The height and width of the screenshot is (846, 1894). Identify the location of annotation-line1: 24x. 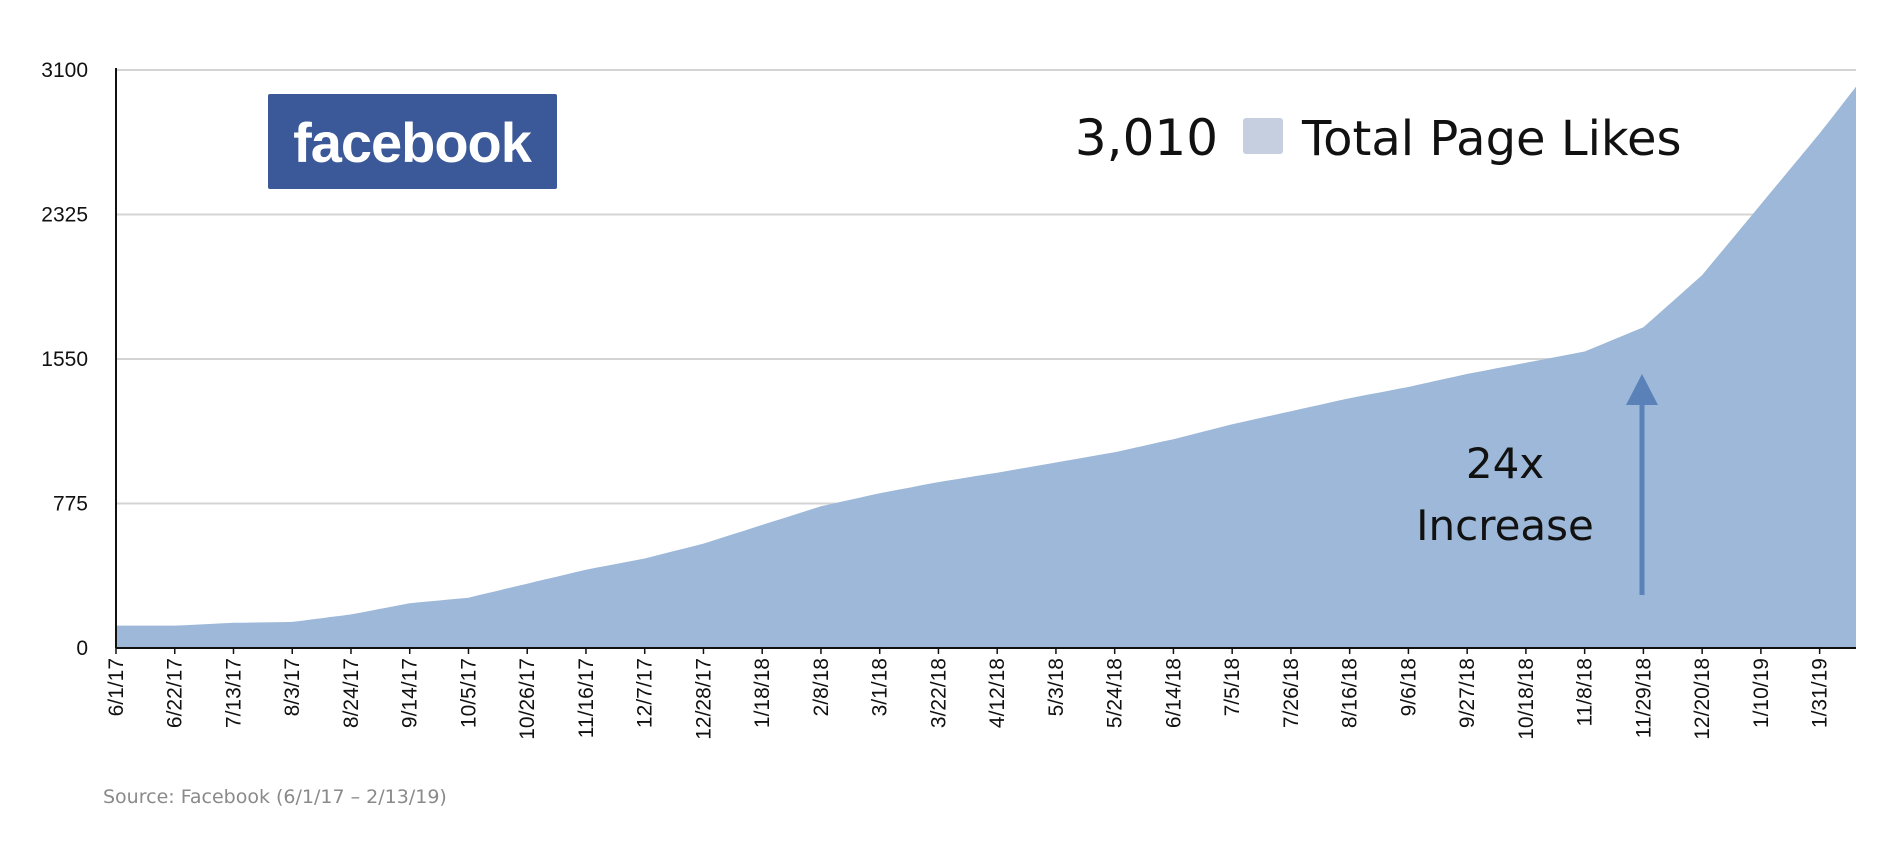
(1505, 463).